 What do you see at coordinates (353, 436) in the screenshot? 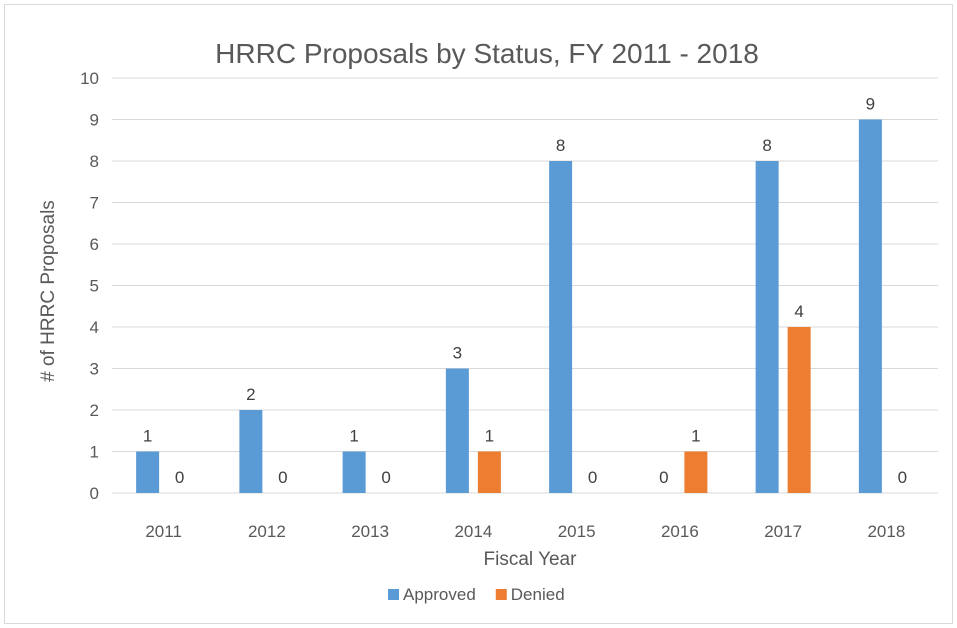
I see `data-label-approved-2013: 1` at bounding box center [353, 436].